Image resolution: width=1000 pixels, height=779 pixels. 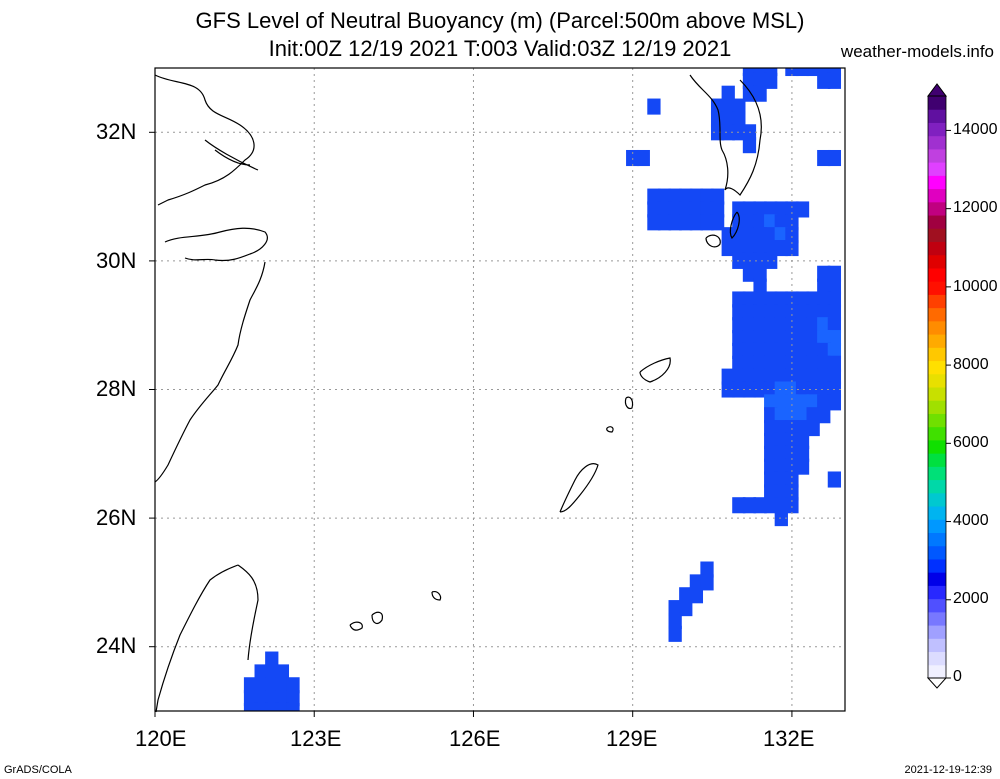 What do you see at coordinates (231, 155) in the screenshot?
I see `yangtze-estuary` at bounding box center [231, 155].